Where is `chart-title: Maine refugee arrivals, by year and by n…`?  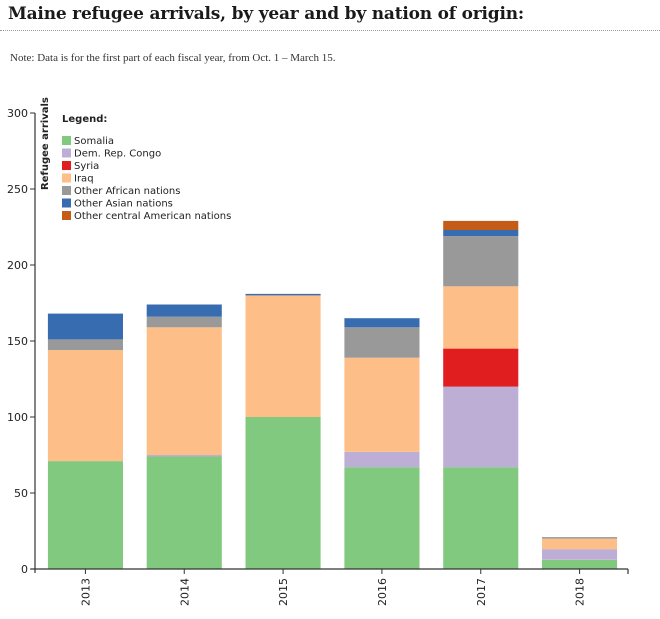
chart-title: Maine refugee arrivals, by year and by n… is located at coordinates (266, 14).